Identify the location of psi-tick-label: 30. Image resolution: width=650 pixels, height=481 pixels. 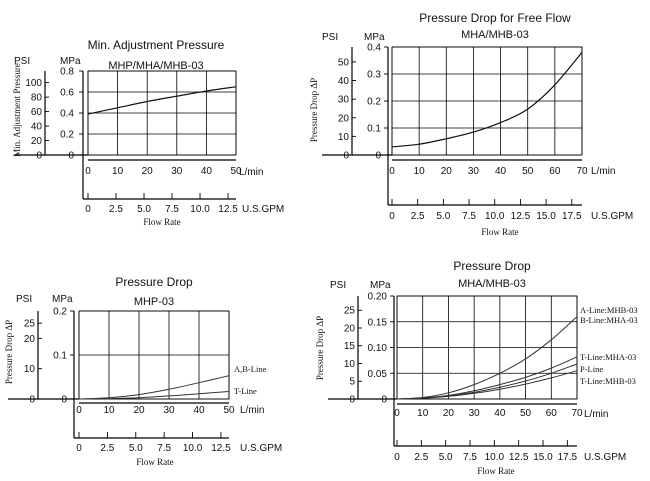
(344, 100).